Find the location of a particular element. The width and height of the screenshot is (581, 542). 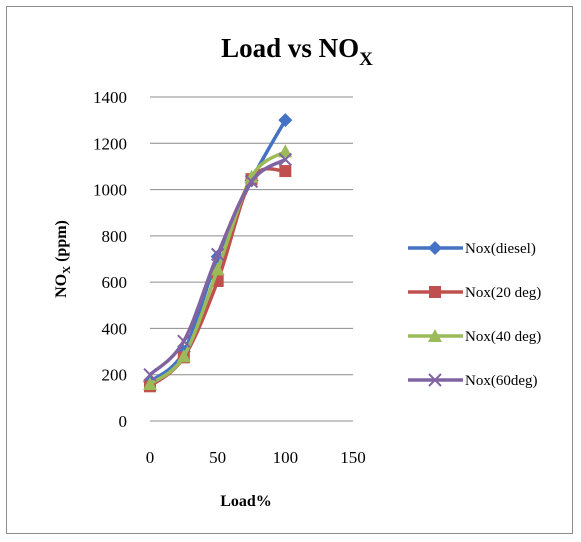

legend-label: Nox(60deg) is located at coordinates (501, 381).